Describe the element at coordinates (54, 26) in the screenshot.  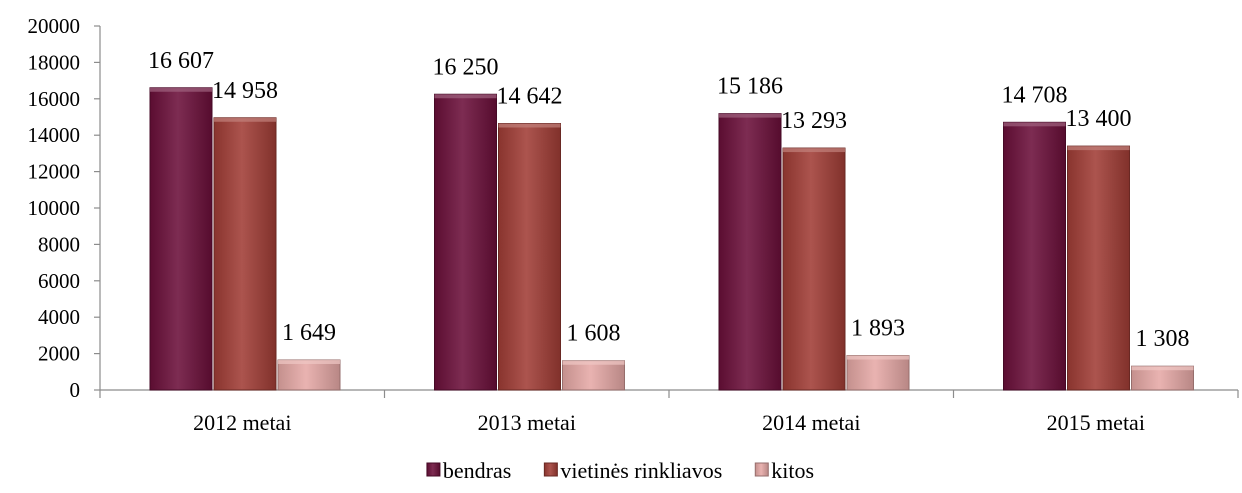
I see `y-tick-label: 20000` at that location.